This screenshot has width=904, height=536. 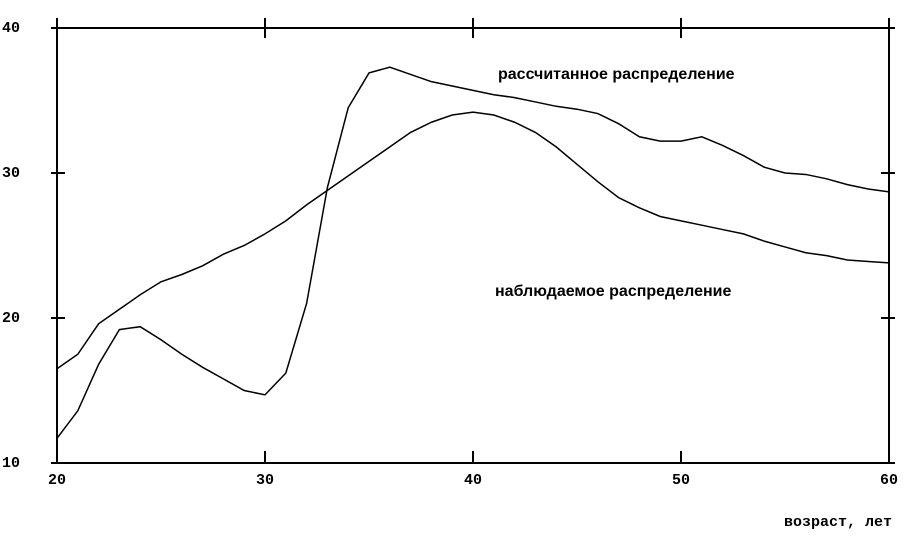 What do you see at coordinates (616, 74) in the screenshot?
I see `series-annotation: рассчитанное распределение` at bounding box center [616, 74].